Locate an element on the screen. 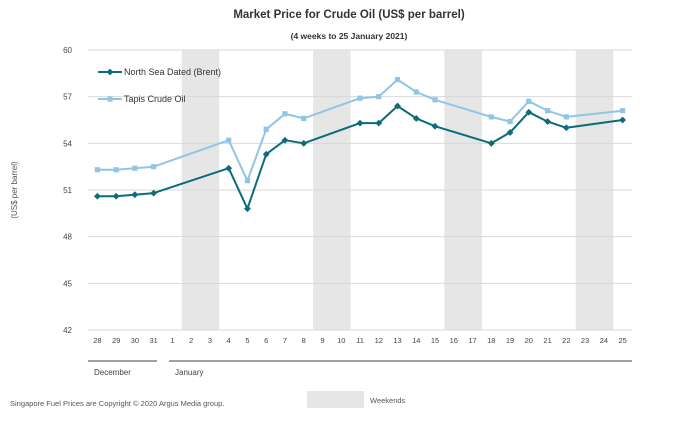  x-tick-label-9: 9 is located at coordinates (322, 340).